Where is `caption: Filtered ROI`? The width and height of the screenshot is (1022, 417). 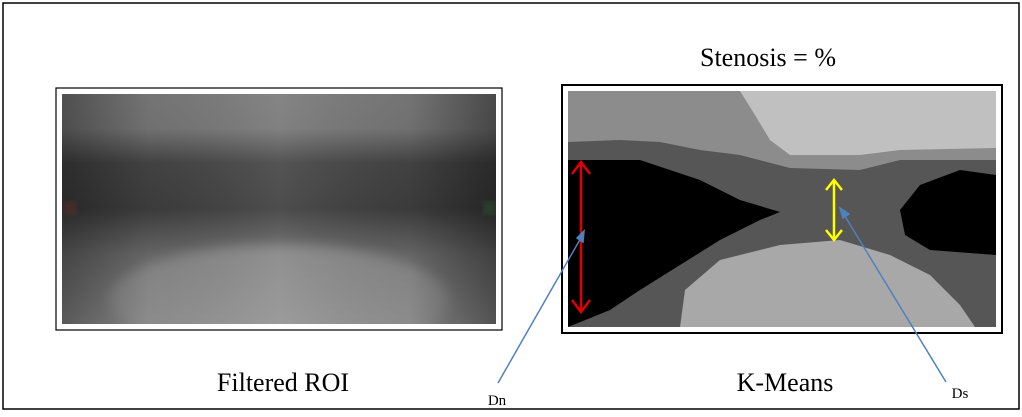 caption: Filtered ROI is located at coordinates (283, 382).